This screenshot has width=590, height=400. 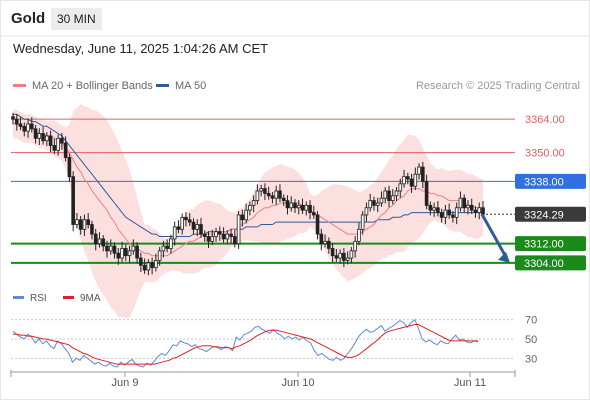 What do you see at coordinates (141, 48) in the screenshot?
I see `timestamp: Wednesday, June 11, 2025 1:04:26 AM CET` at bounding box center [141, 48].